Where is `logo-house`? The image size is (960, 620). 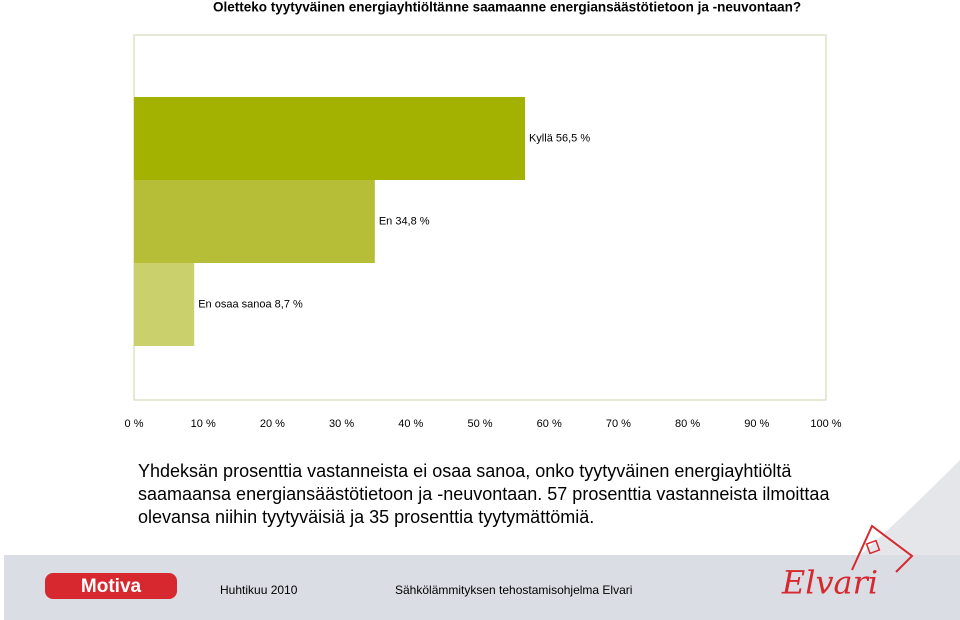
logo-house is located at coordinates (882, 548).